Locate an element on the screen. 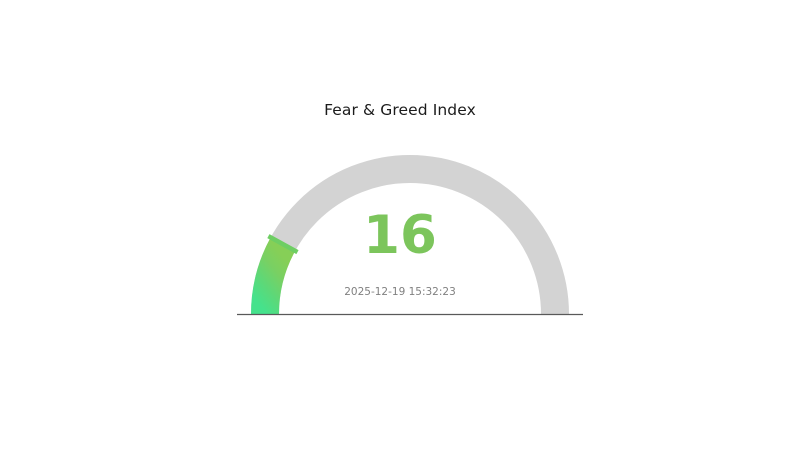 The width and height of the screenshot is (800, 450). gauge-arc-icon is located at coordinates (273, 276).